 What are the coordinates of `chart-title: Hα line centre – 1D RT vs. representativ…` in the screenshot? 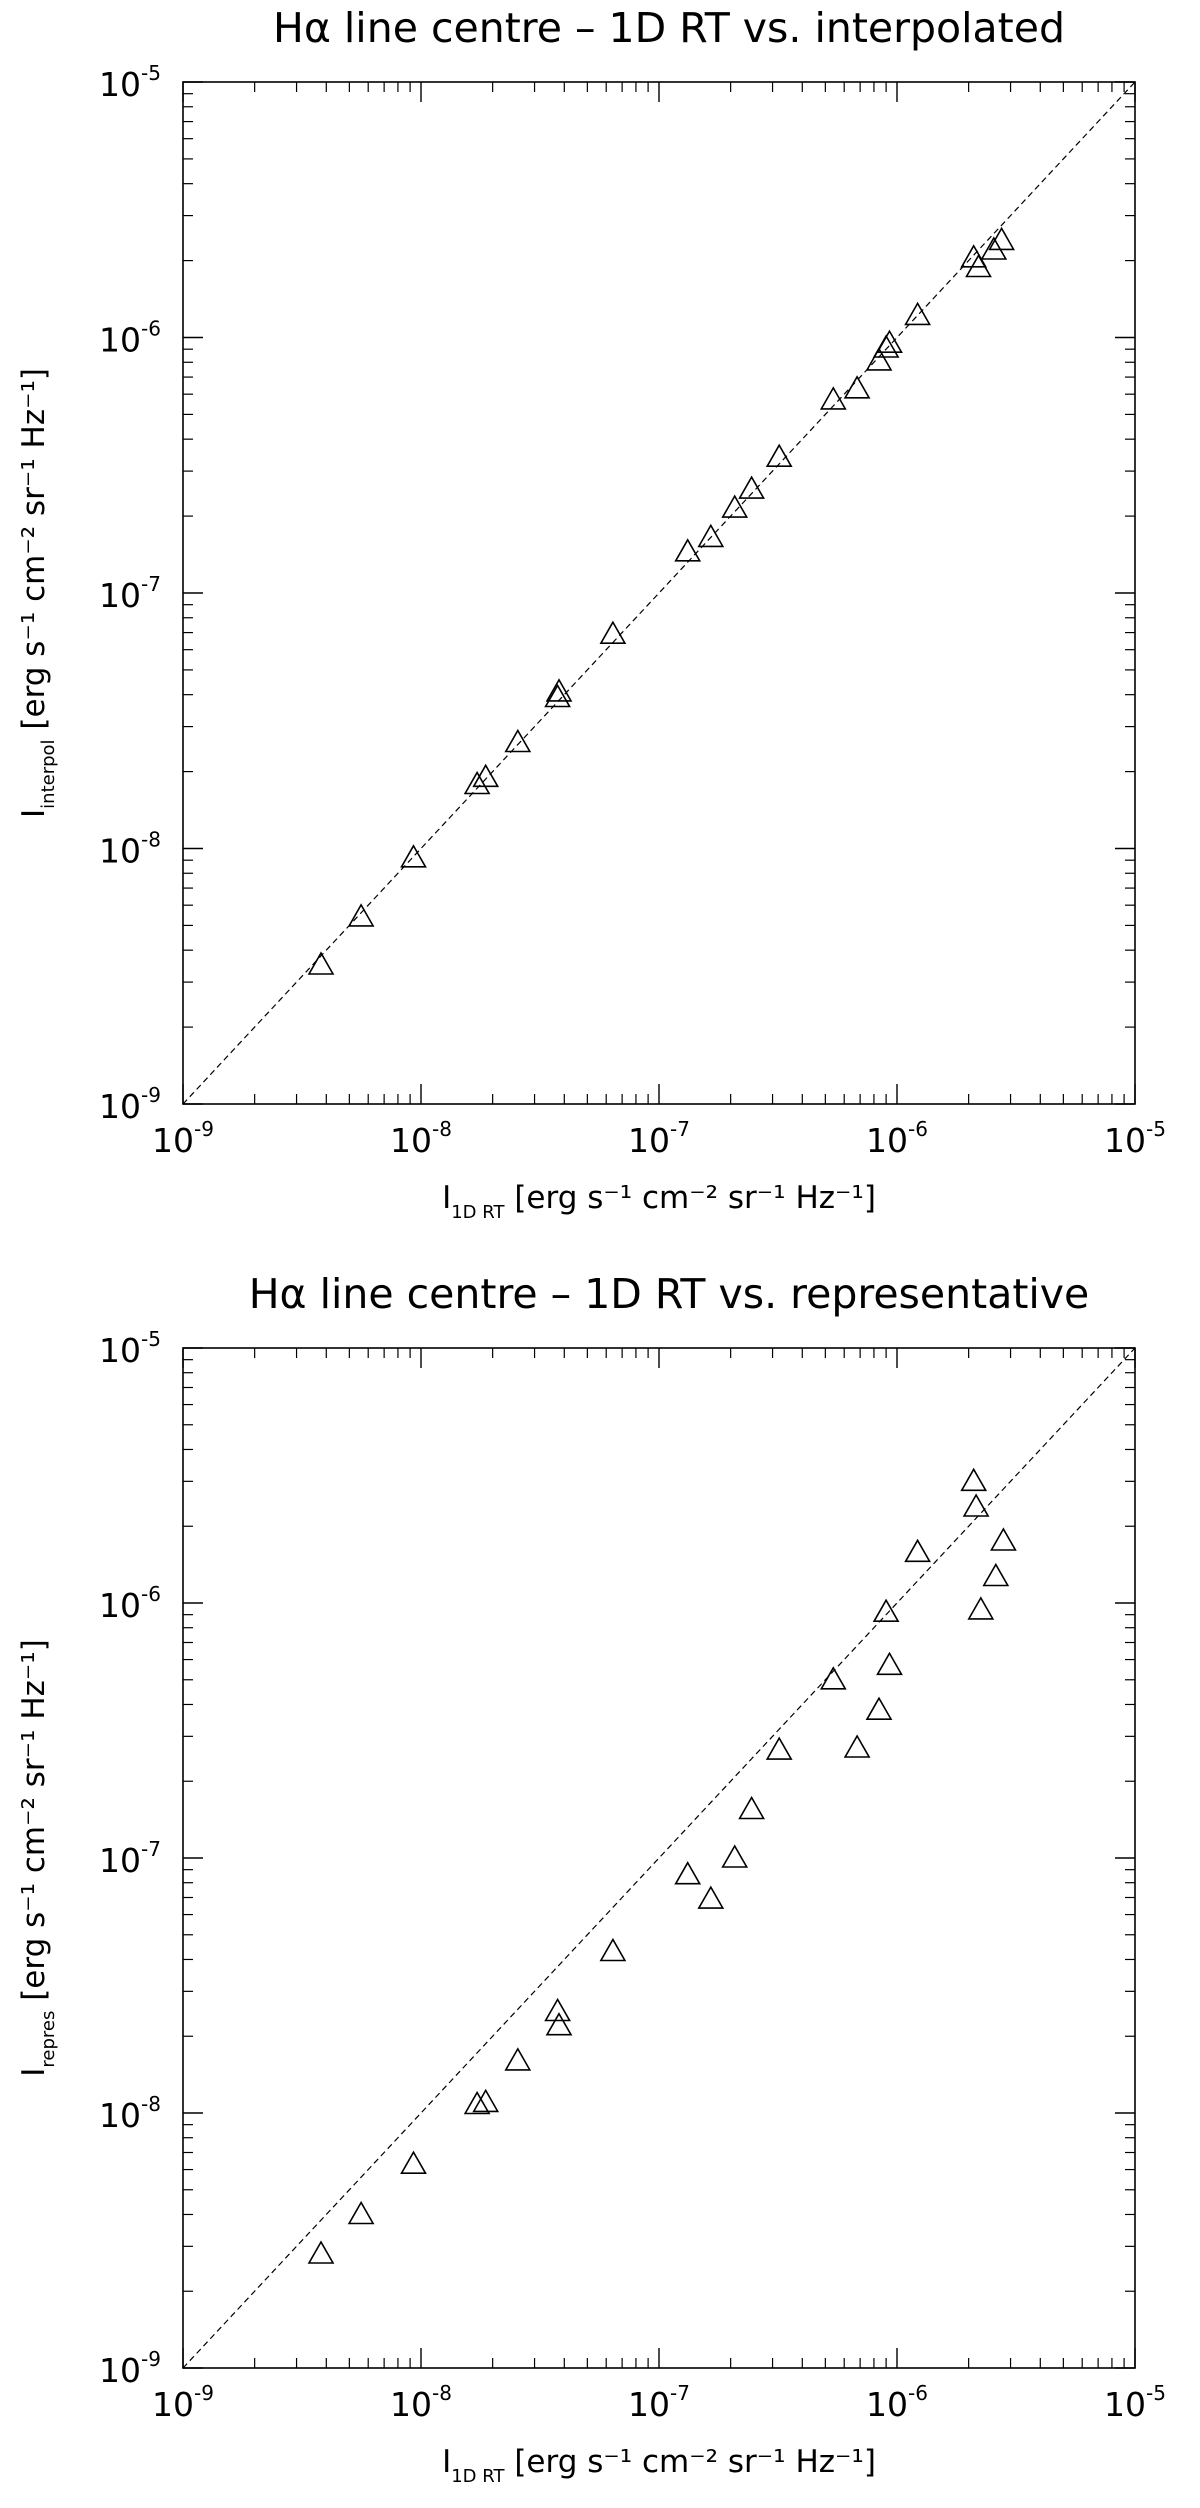 It's located at (669, 1294).